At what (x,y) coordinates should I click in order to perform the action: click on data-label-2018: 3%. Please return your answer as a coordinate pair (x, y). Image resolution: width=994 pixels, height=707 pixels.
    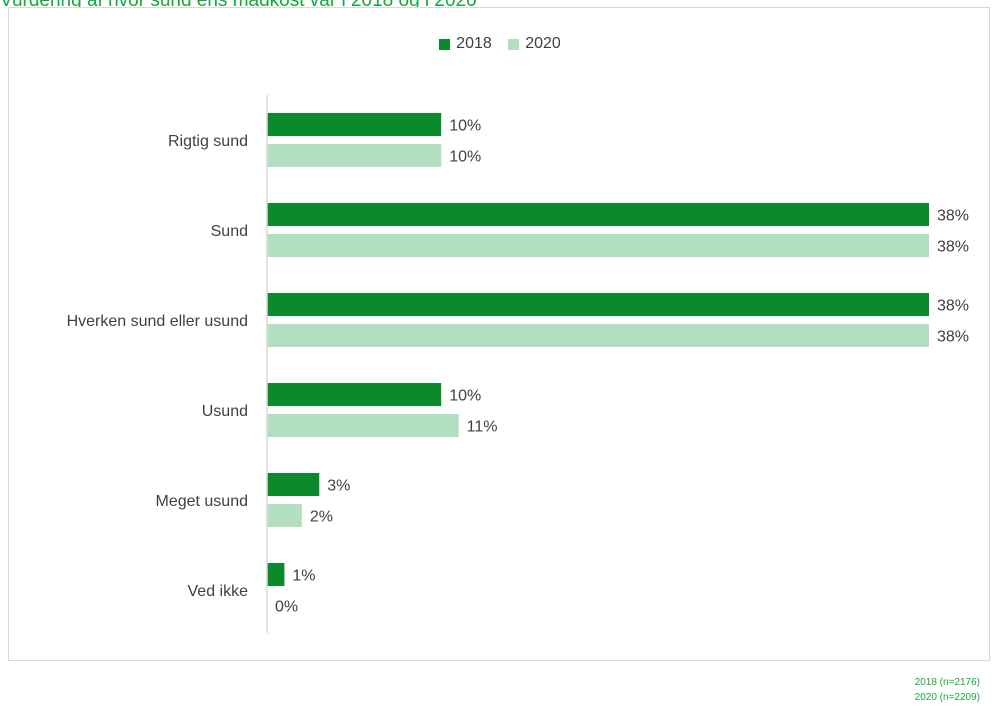
    Looking at the image, I should click on (338, 486).